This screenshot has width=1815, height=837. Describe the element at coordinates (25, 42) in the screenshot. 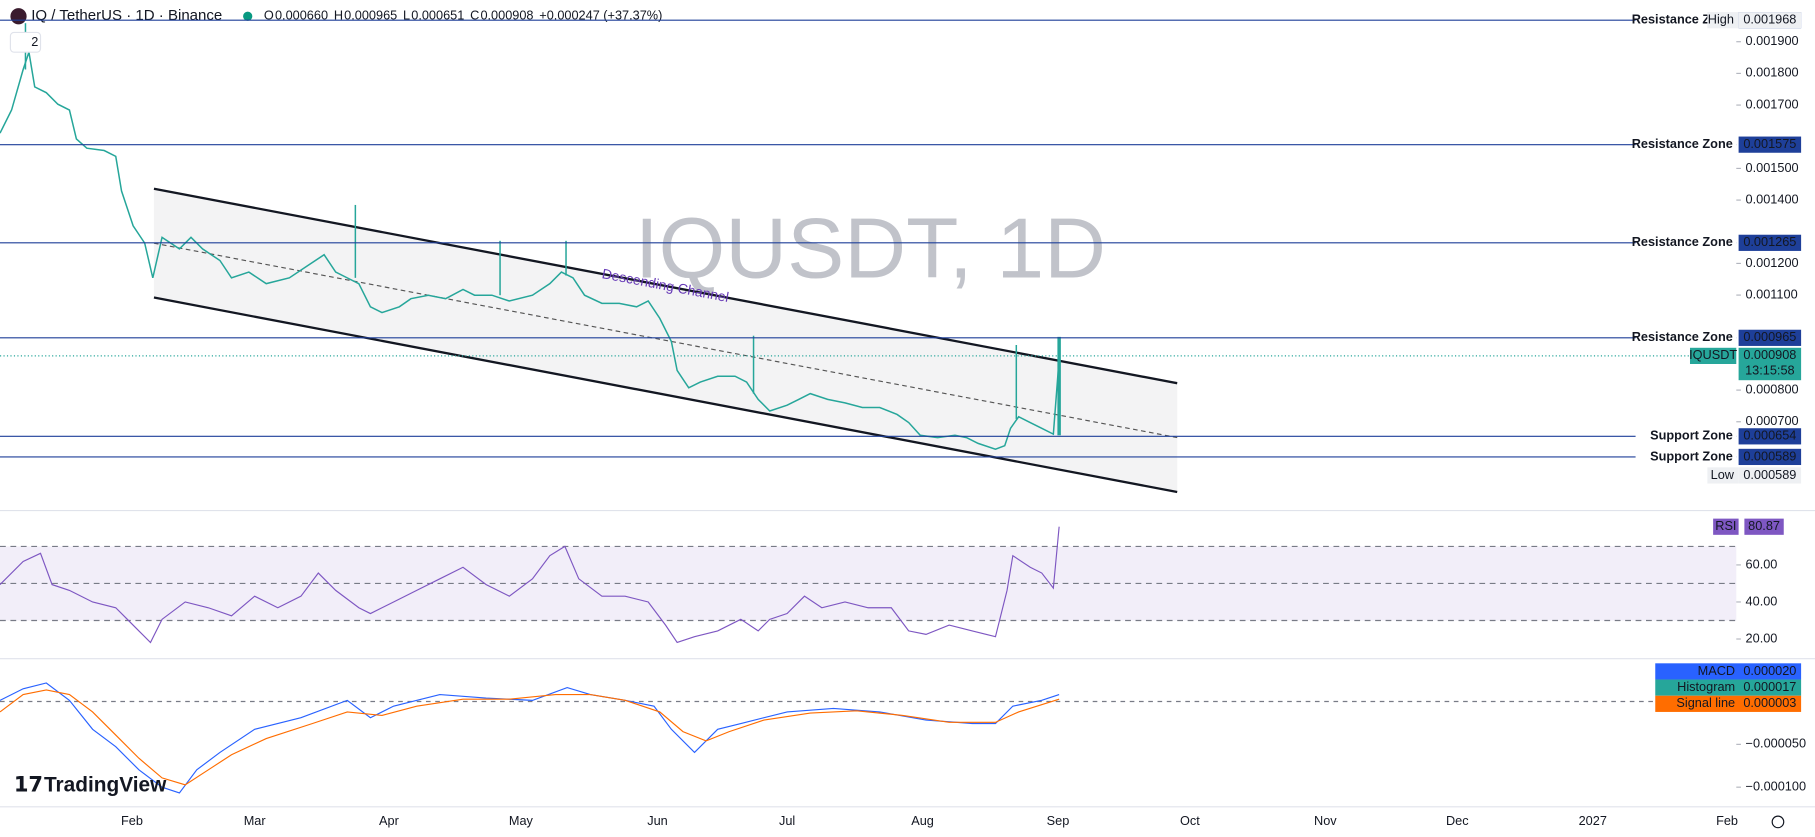

I see `indicators-toggle` at that location.